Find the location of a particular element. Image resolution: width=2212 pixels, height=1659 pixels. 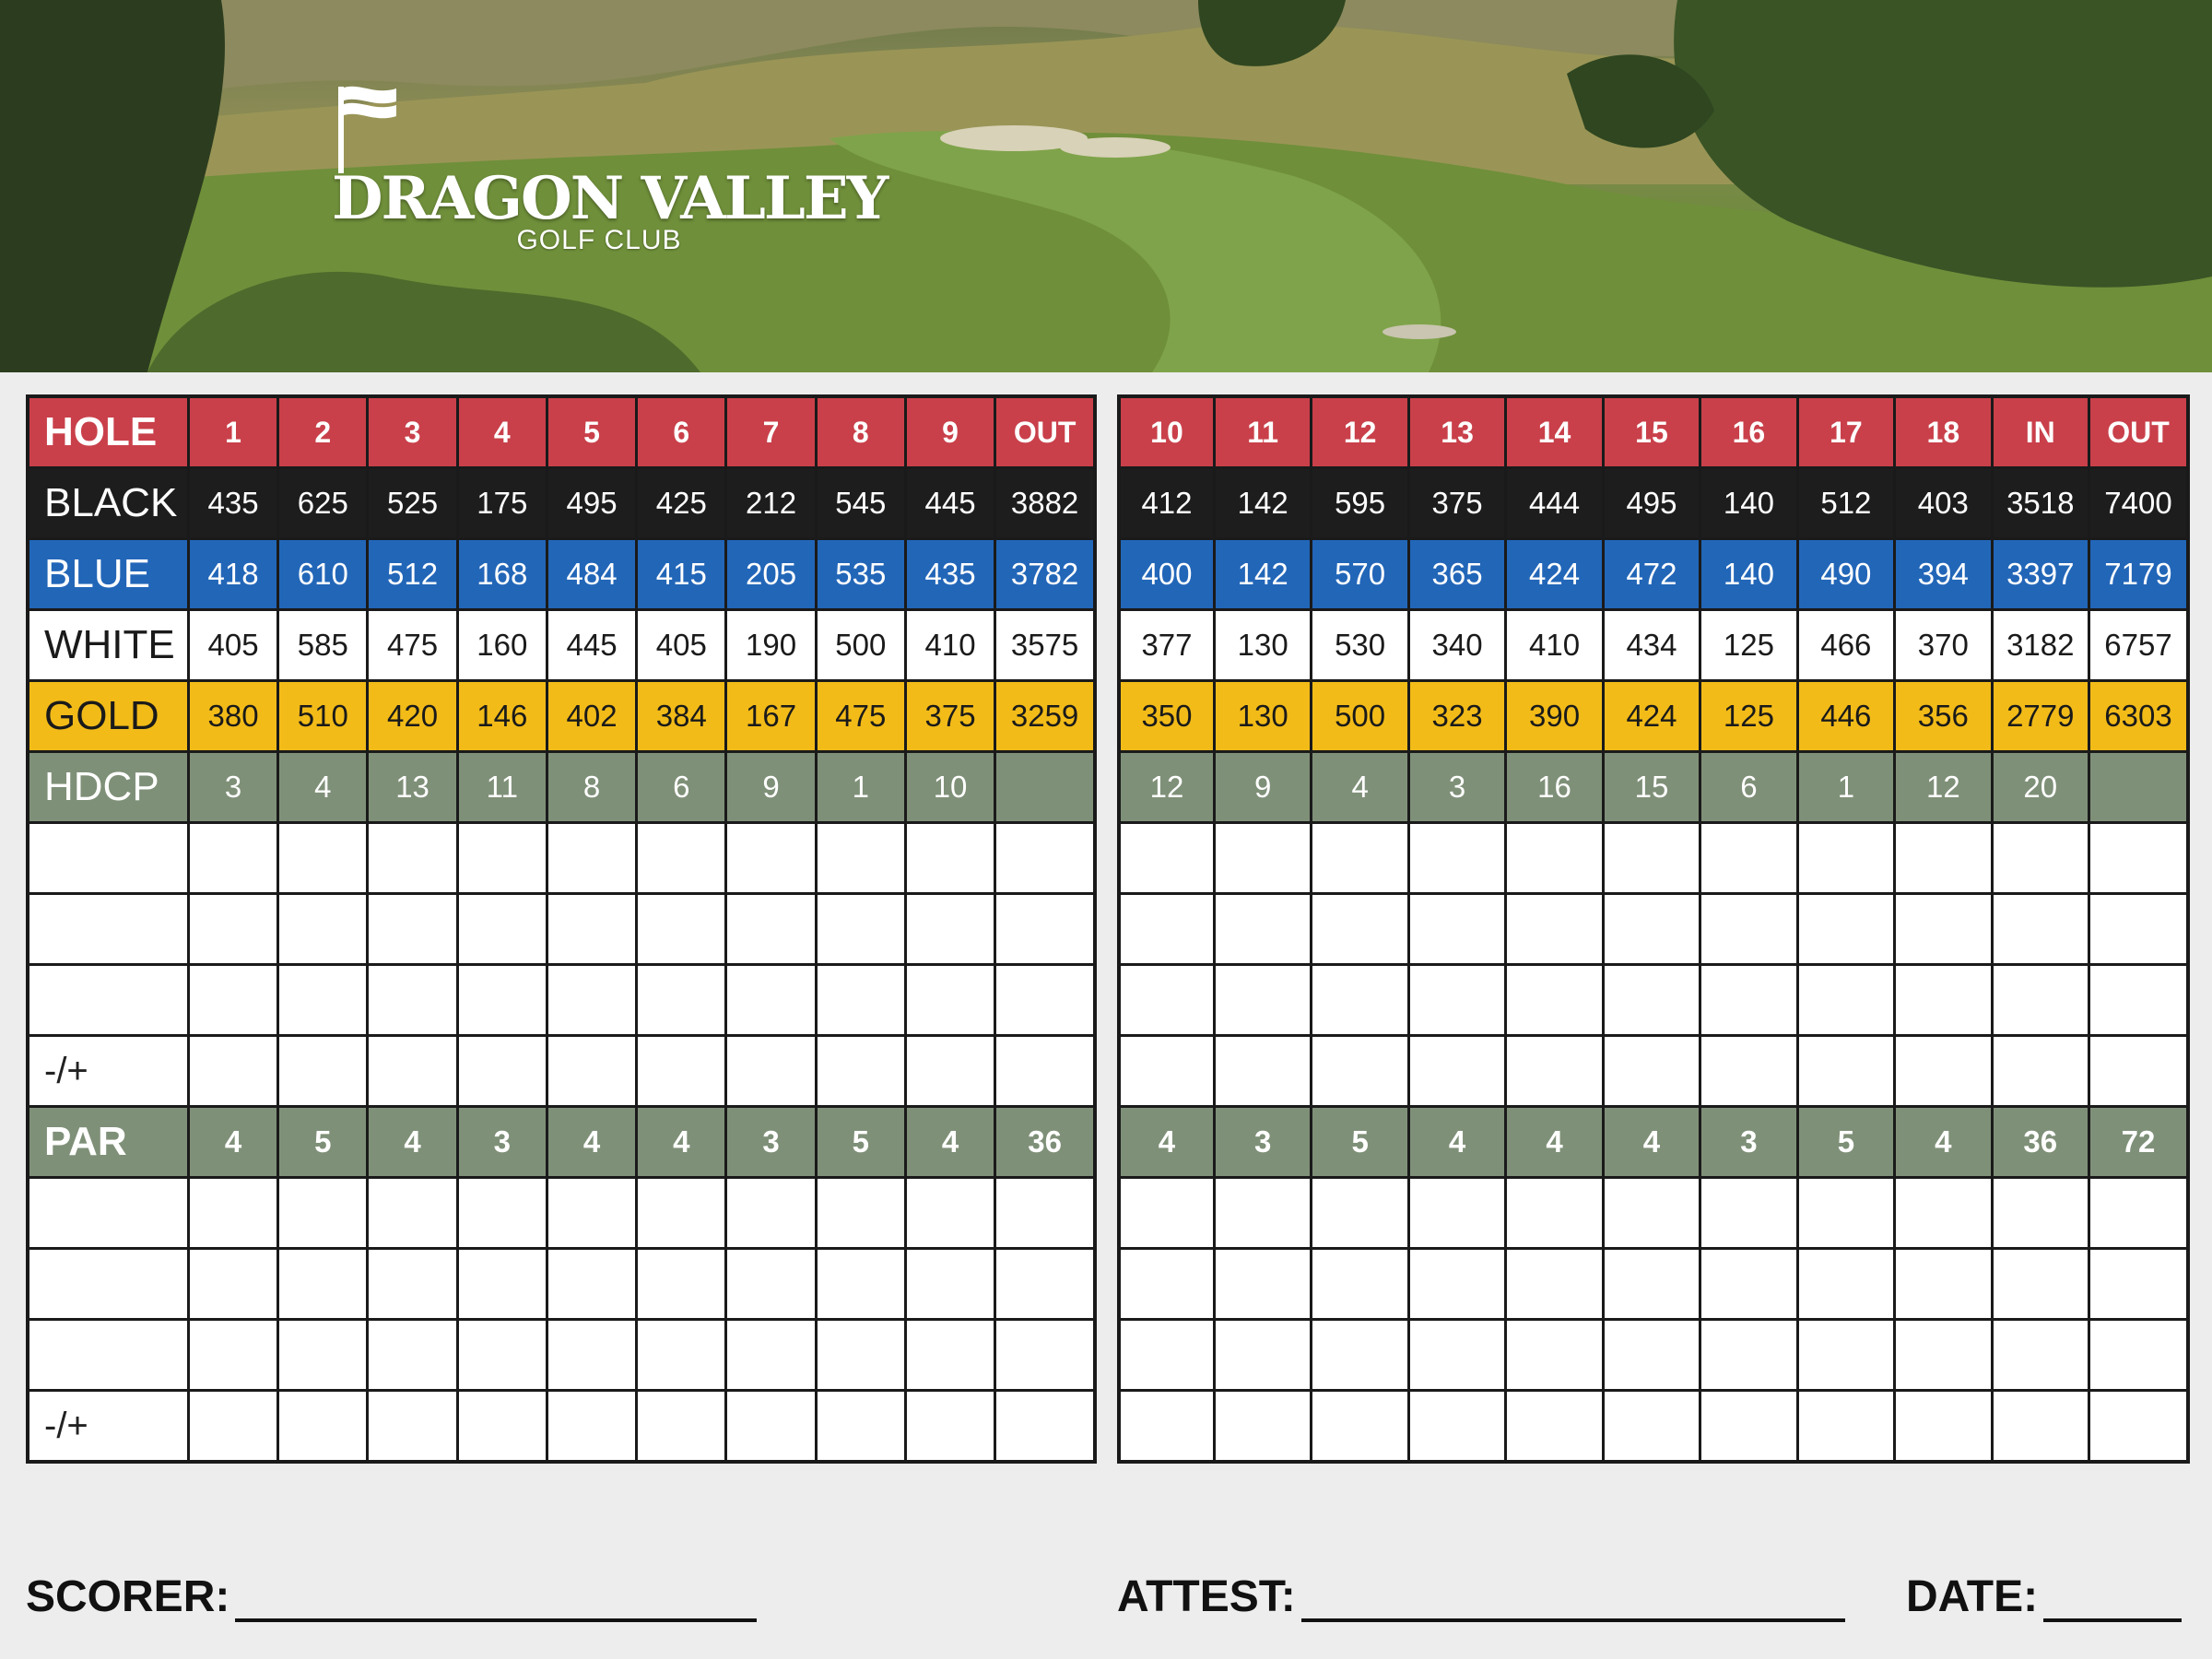

attest-field: ATTEST: is located at coordinates (1481, 1594).